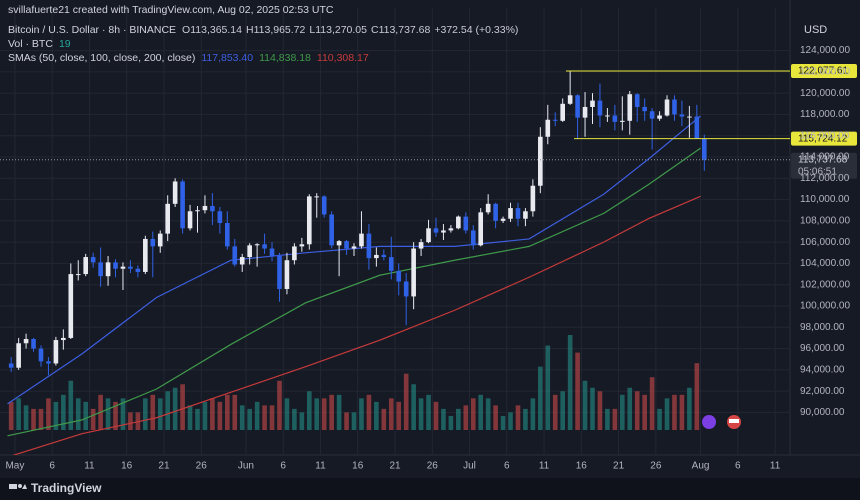  Describe the element at coordinates (619, 466) in the screenshot. I see `x-tick-label: 21` at that location.